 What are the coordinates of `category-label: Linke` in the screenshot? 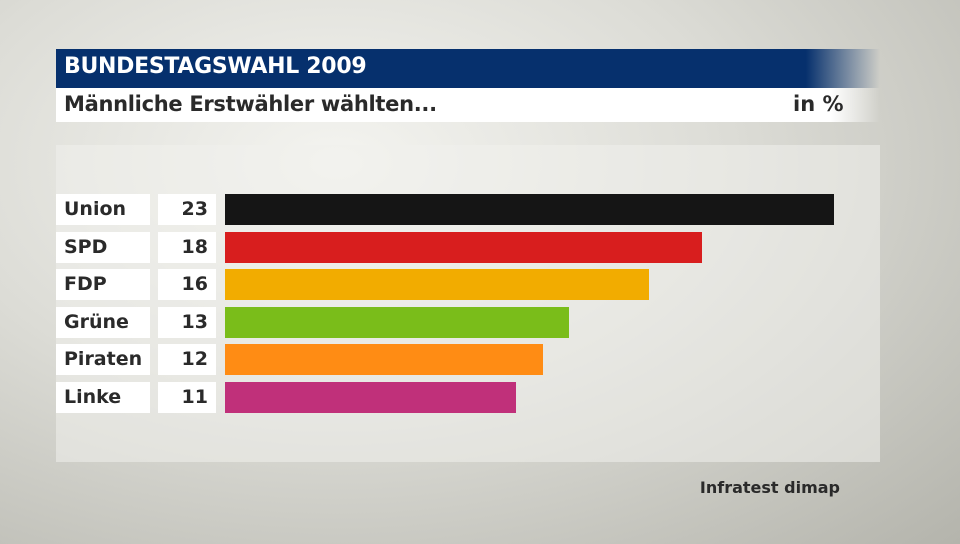 It's located at (93, 396).